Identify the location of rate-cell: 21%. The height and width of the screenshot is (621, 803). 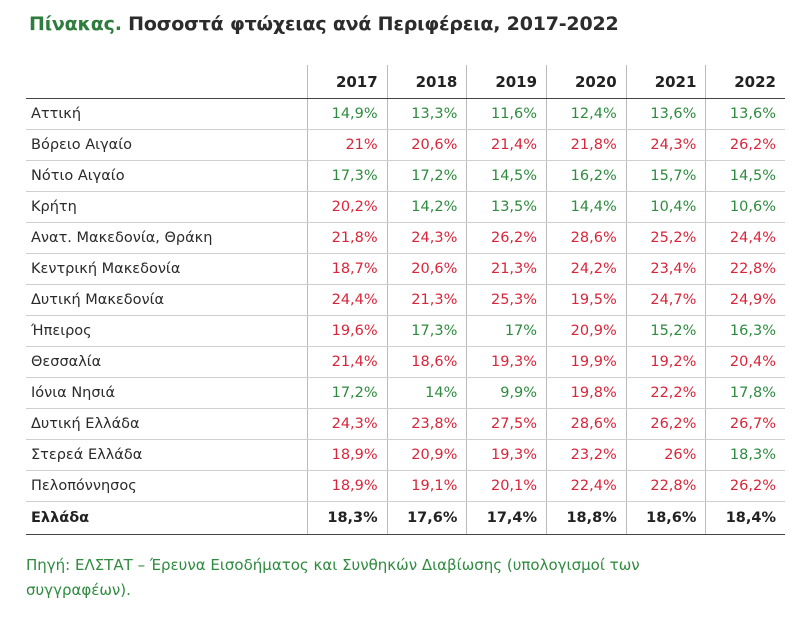
(347, 145).